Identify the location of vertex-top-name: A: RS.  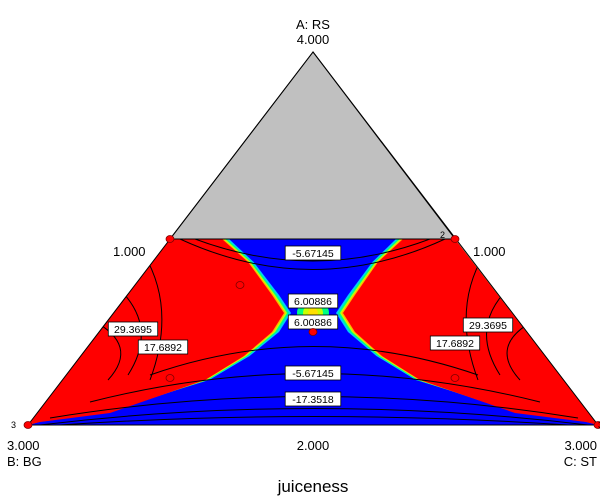
(313, 24).